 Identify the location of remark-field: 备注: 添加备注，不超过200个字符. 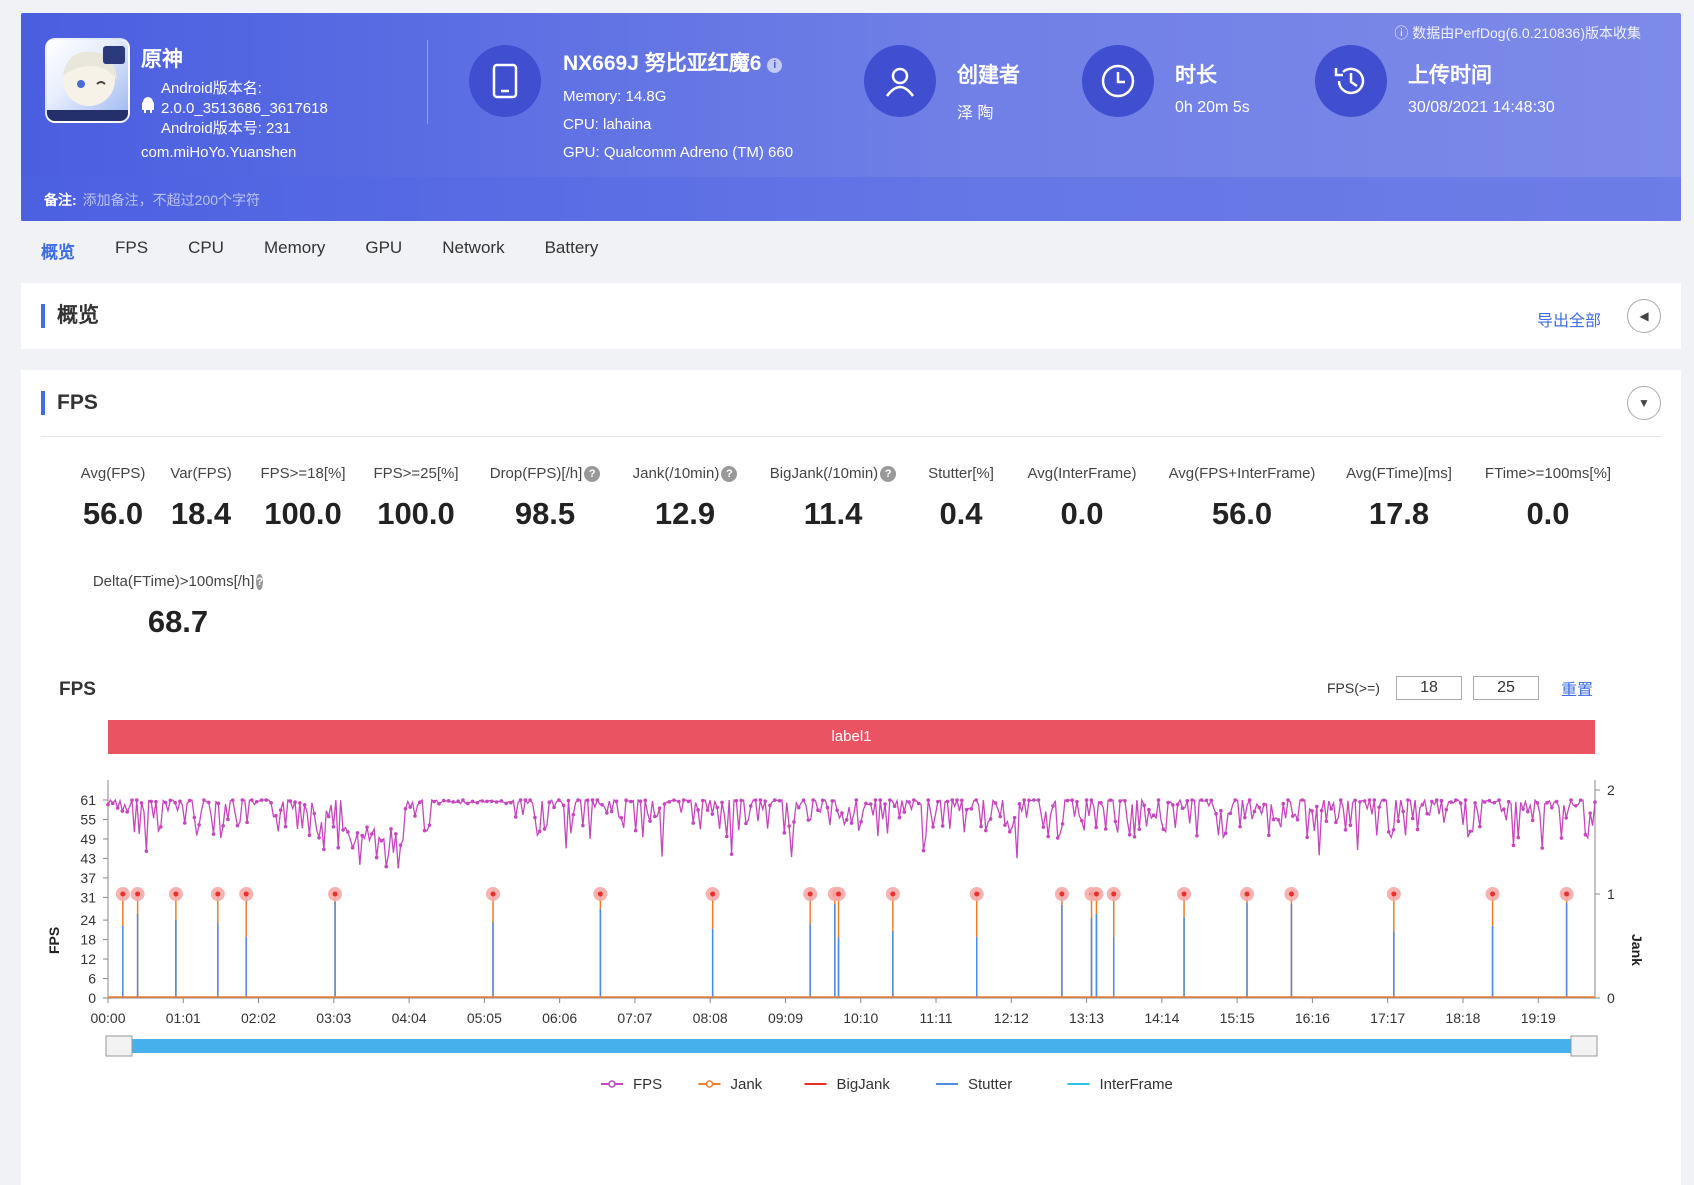
(152, 200).